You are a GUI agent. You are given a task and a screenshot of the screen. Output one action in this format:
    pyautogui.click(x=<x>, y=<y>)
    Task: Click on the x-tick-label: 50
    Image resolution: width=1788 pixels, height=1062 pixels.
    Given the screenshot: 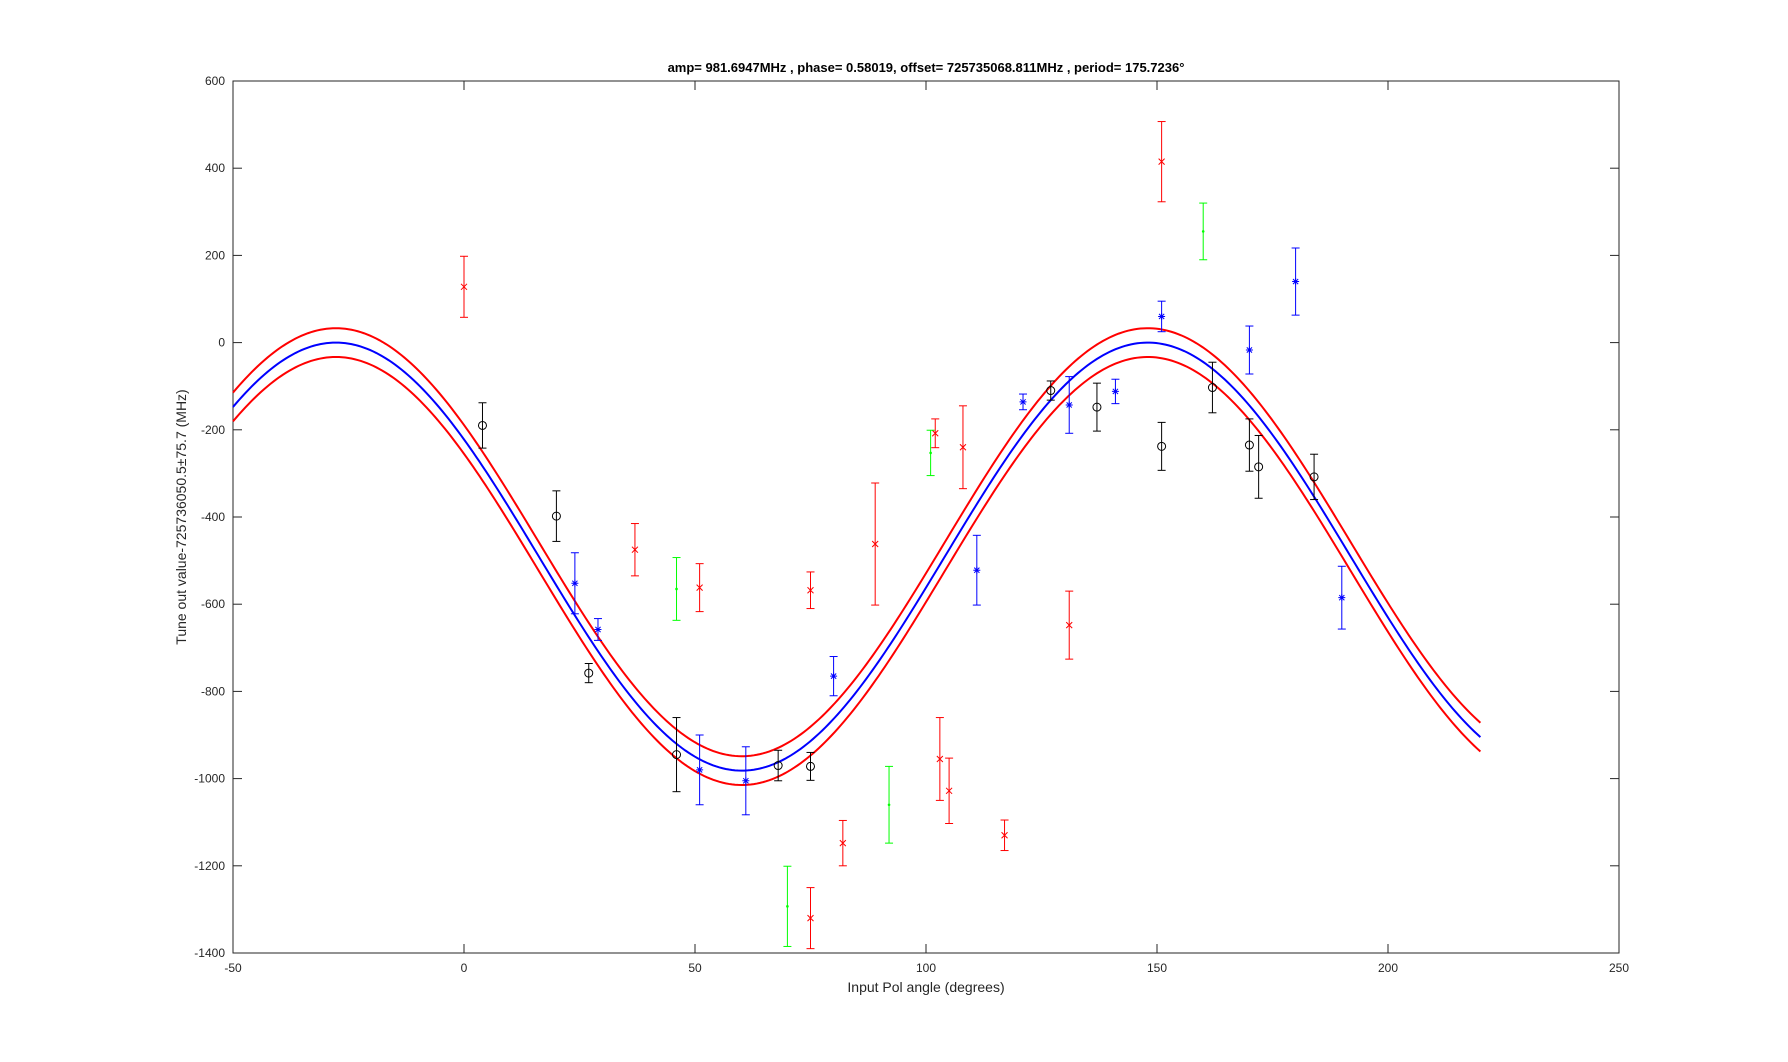 What is the action you would take?
    pyautogui.click(x=695, y=968)
    